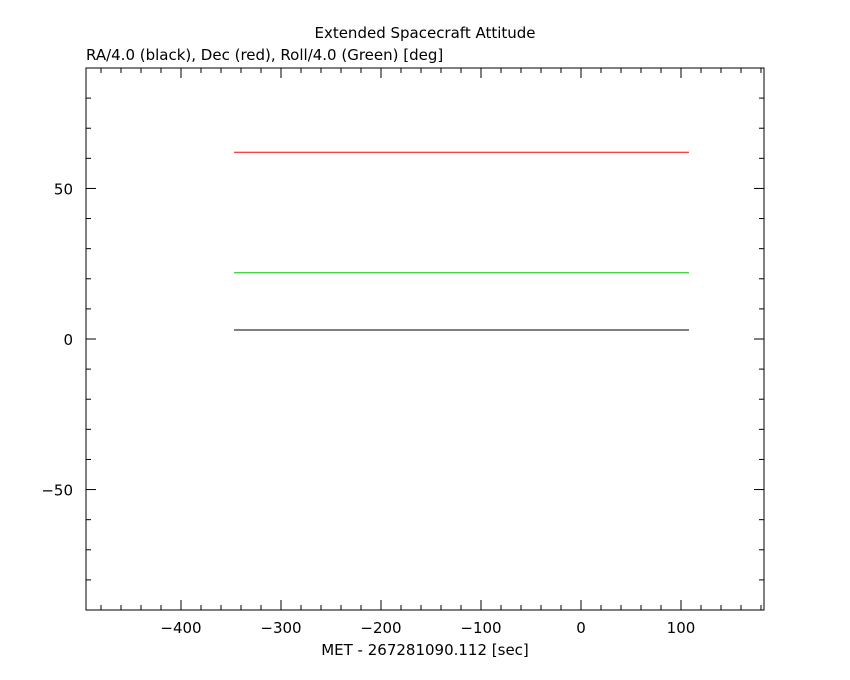 The height and width of the screenshot is (680, 850). Describe the element at coordinates (461, 241) in the screenshot. I see `series-layer` at that location.